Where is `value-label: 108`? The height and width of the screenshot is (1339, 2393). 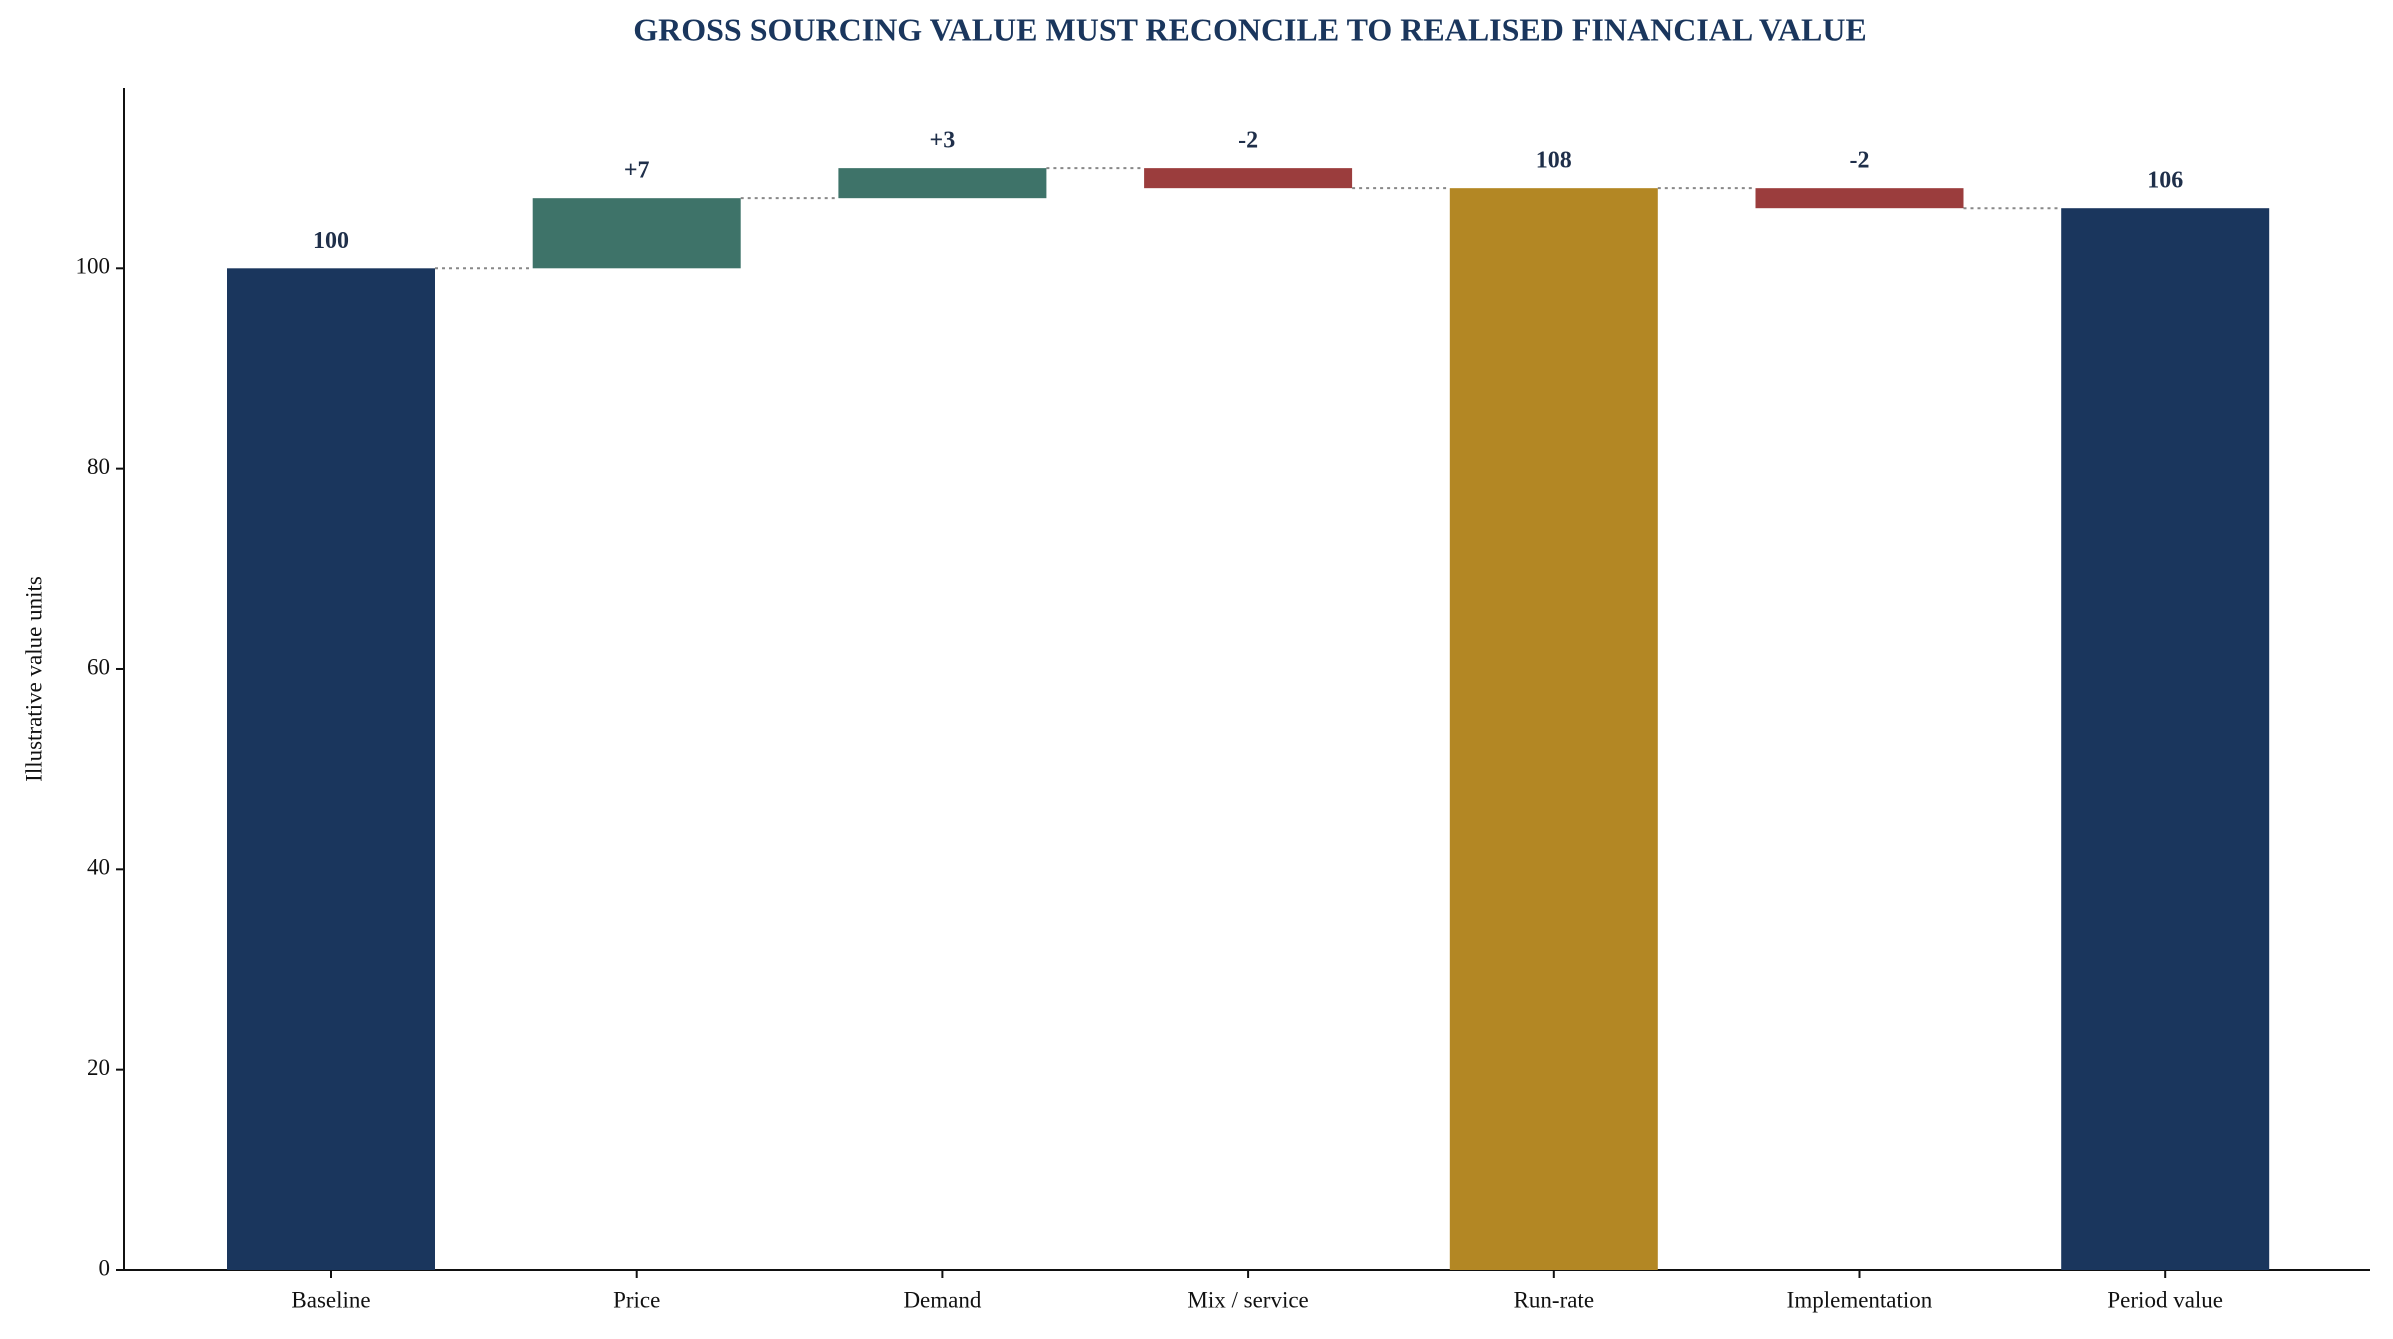 value-label: 108 is located at coordinates (1554, 161).